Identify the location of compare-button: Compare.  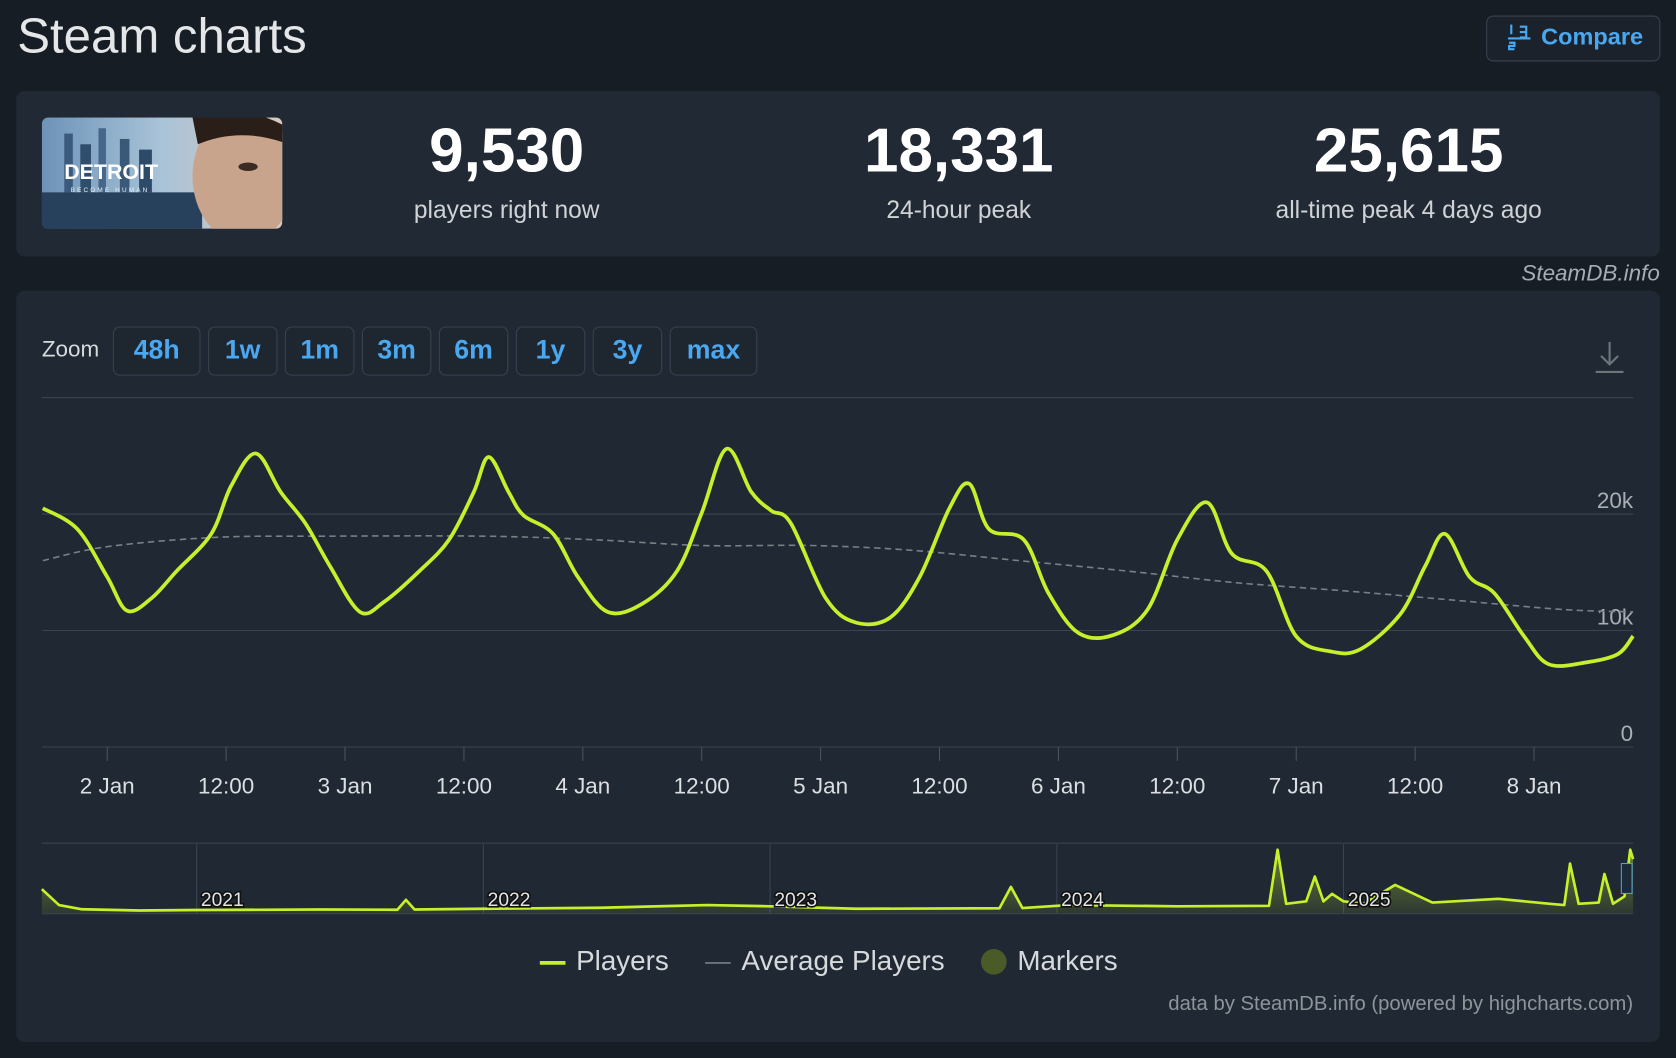
(1573, 38).